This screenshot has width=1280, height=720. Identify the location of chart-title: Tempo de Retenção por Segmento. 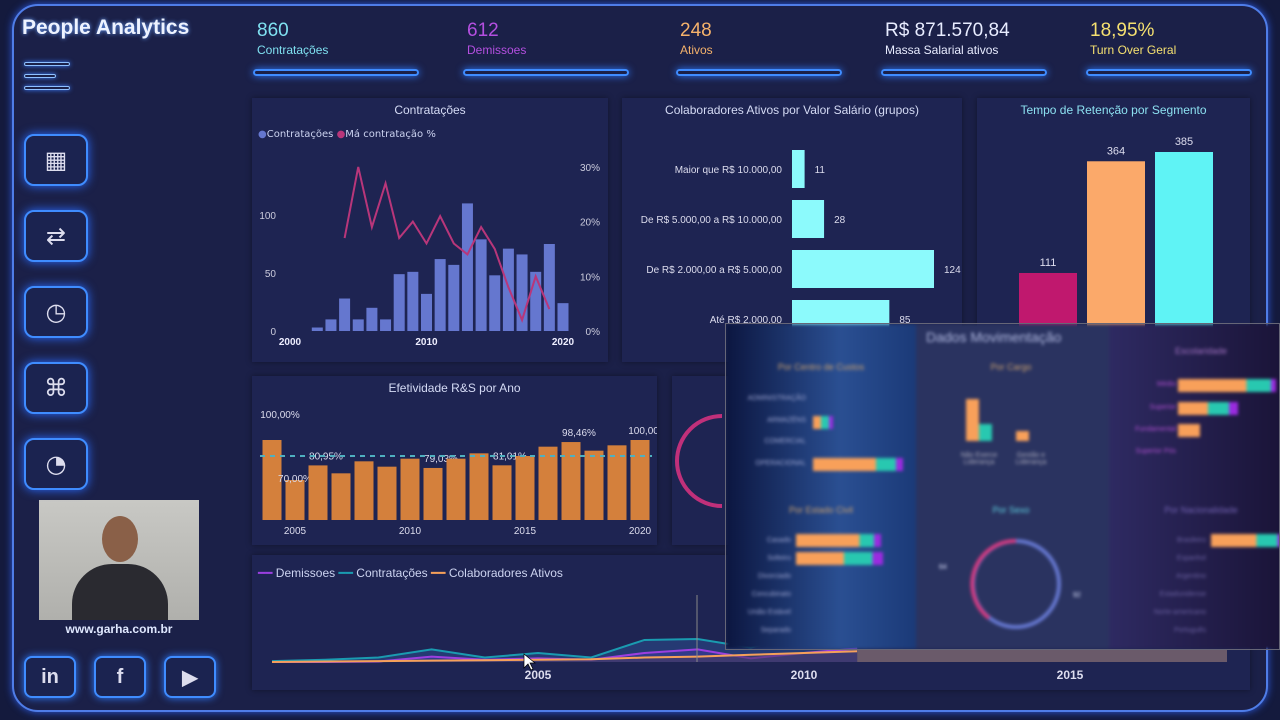
(1113, 110).